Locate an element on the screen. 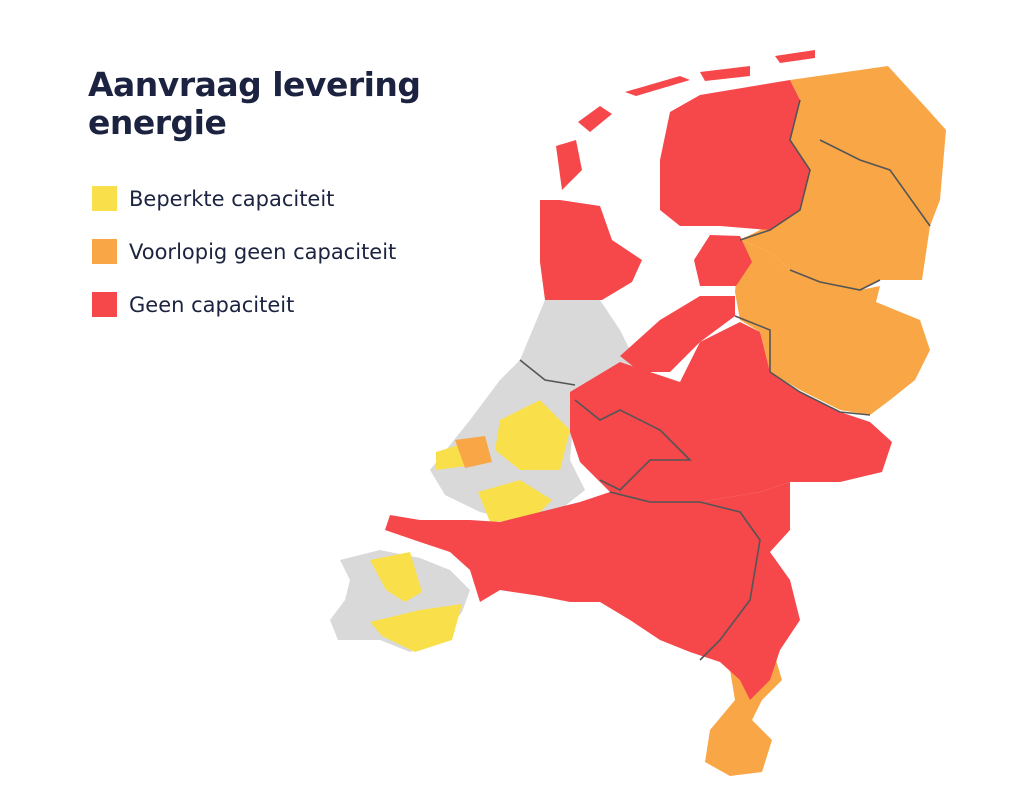 This screenshot has height=787, width=1024. legend-label: Voorlopig geen capaciteit is located at coordinates (263, 251).